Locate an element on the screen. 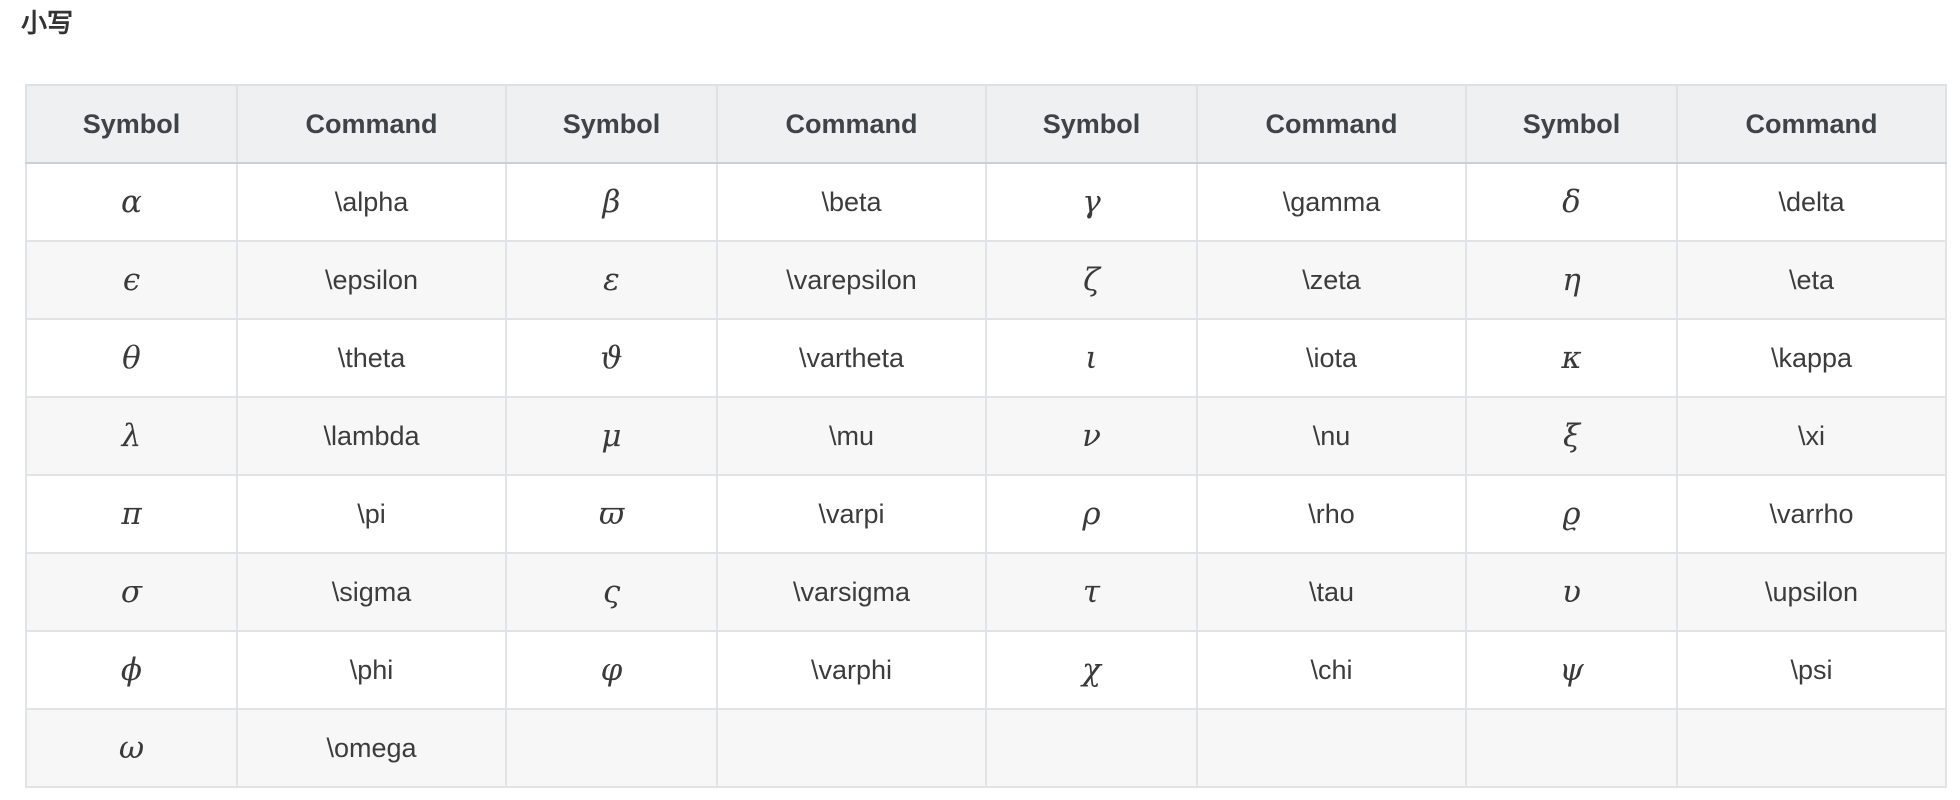  column-header-command-3: Command is located at coordinates (1331, 124).